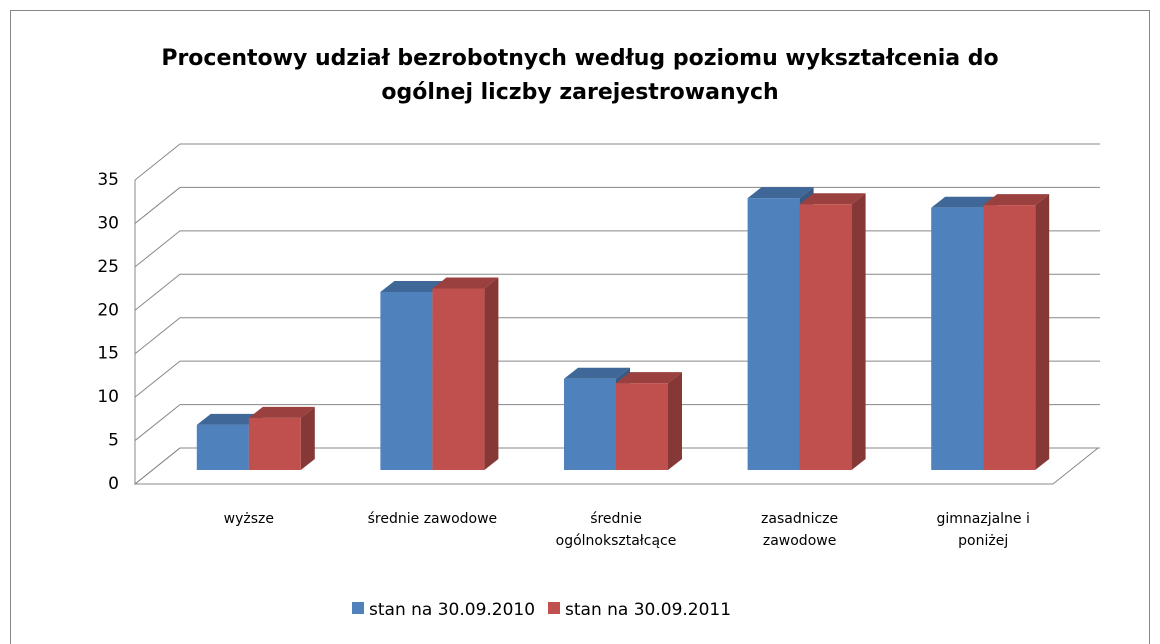 The height and width of the screenshot is (644, 1160). I want to click on y-tick-label: 0, so click(113, 484).